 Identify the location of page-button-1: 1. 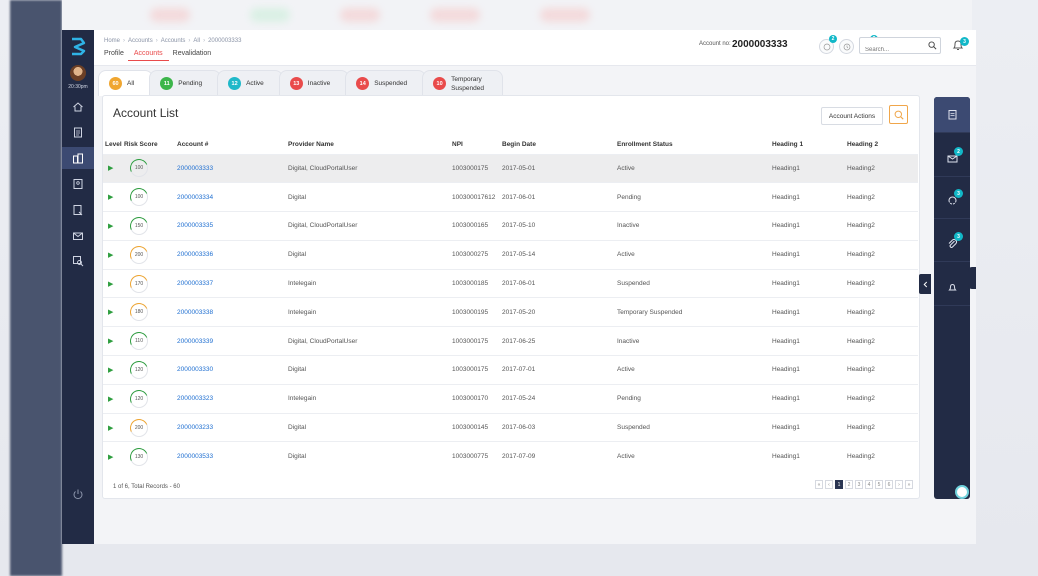
(839, 484).